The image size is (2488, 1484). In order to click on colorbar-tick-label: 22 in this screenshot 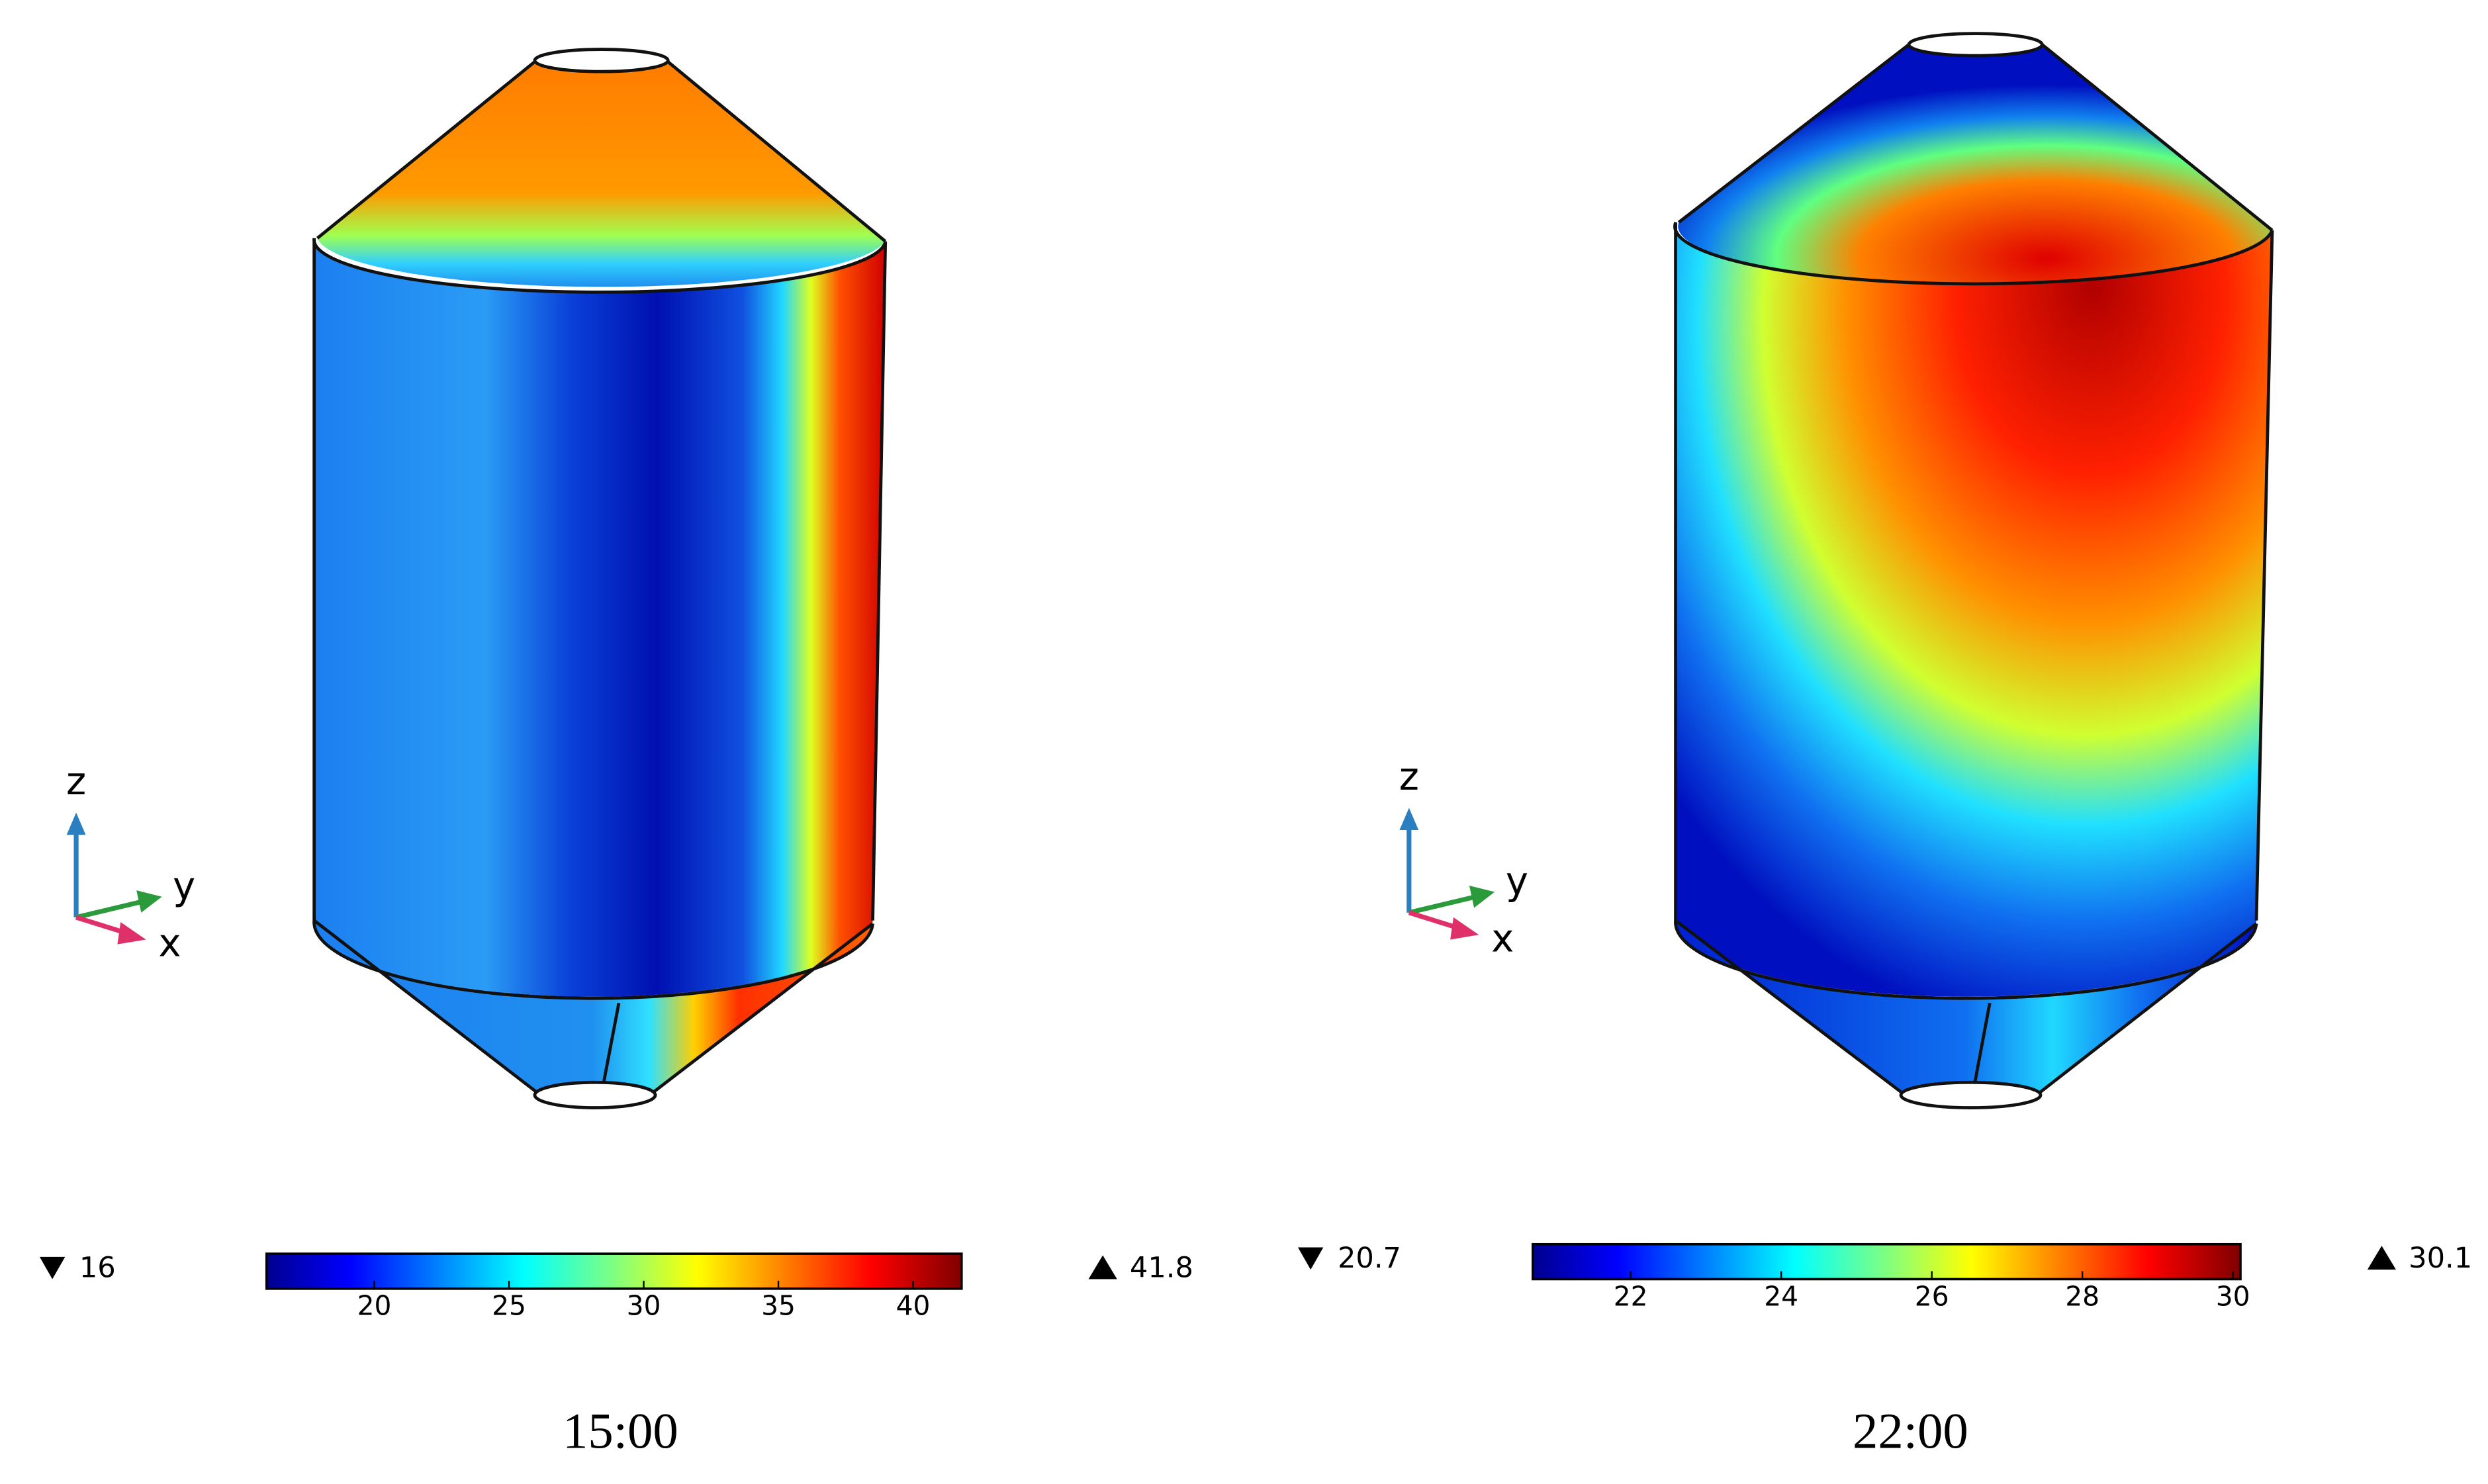, I will do `click(1631, 1296)`.